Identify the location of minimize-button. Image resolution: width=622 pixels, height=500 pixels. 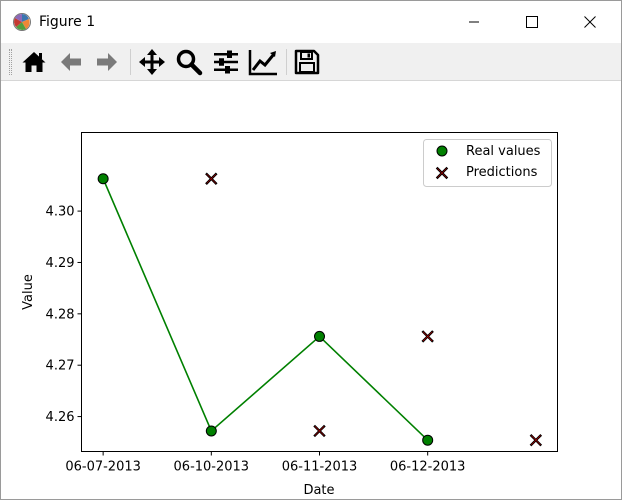
(474, 22).